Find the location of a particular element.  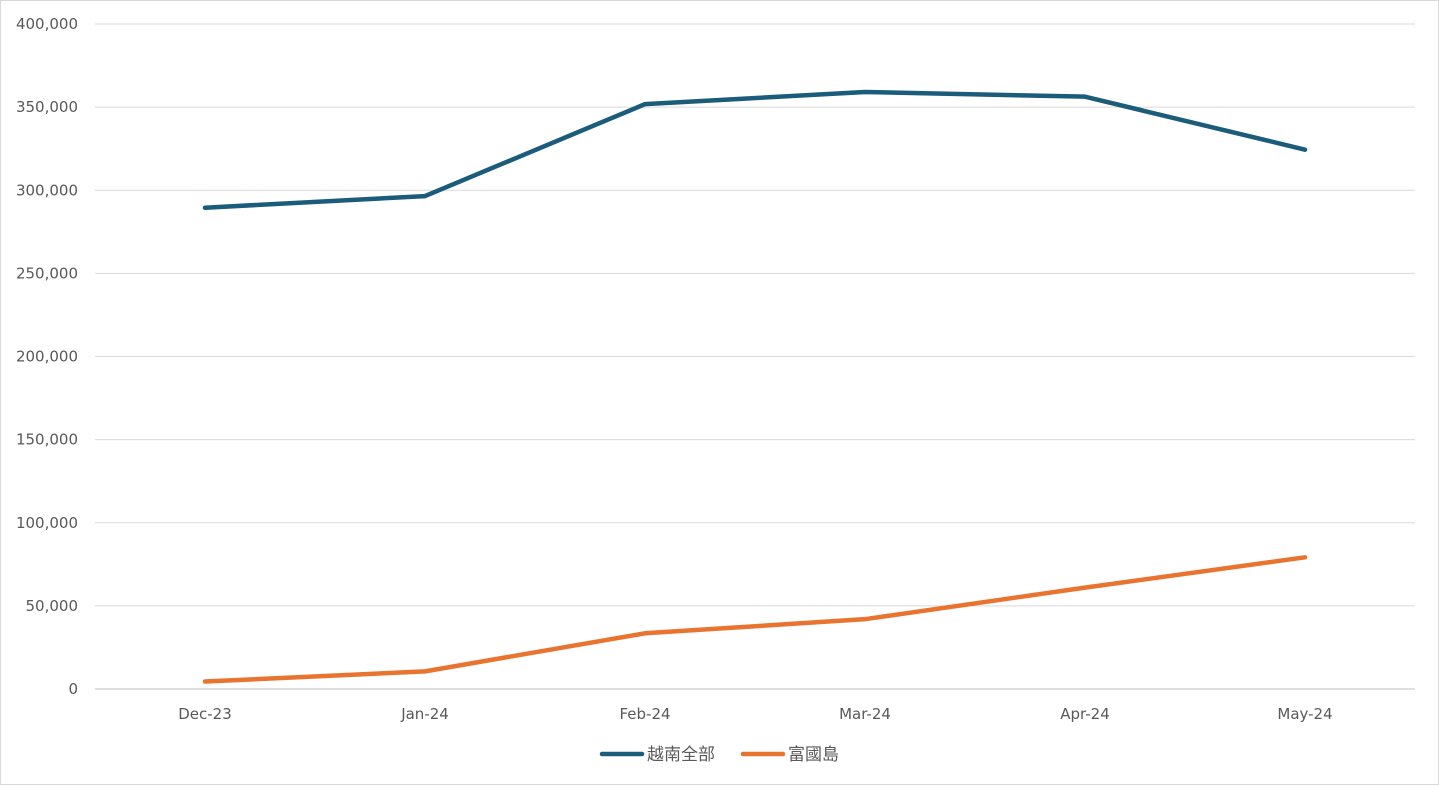

y-tick-label: 400,000 is located at coordinates (47, 24).